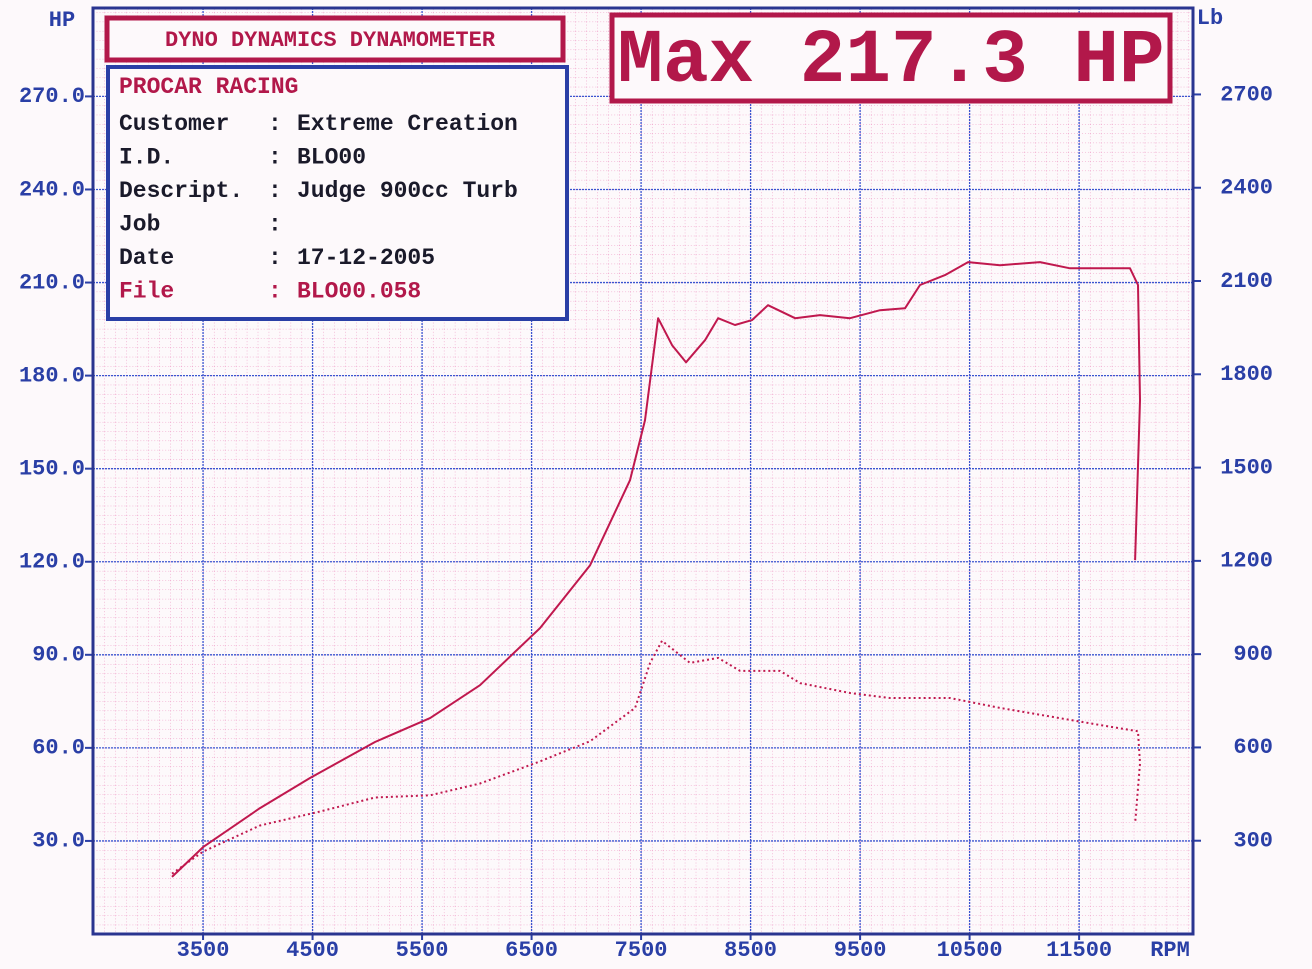  Describe the element at coordinates (407, 124) in the screenshot. I see `info-value: Extreme Creation` at that location.